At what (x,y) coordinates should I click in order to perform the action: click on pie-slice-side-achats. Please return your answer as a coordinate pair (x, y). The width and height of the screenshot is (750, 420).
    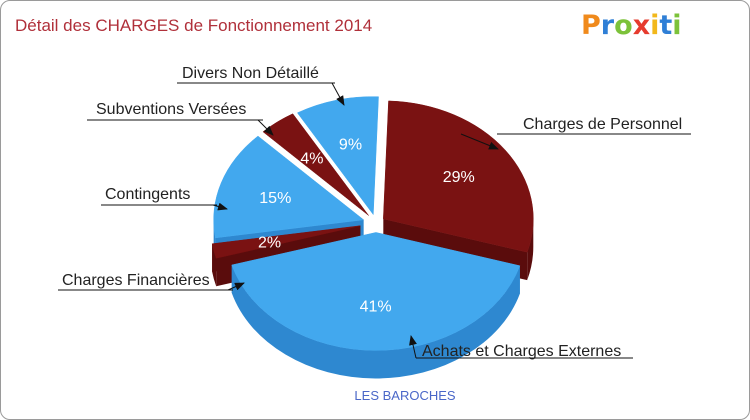
    Looking at the image, I should click on (375, 321).